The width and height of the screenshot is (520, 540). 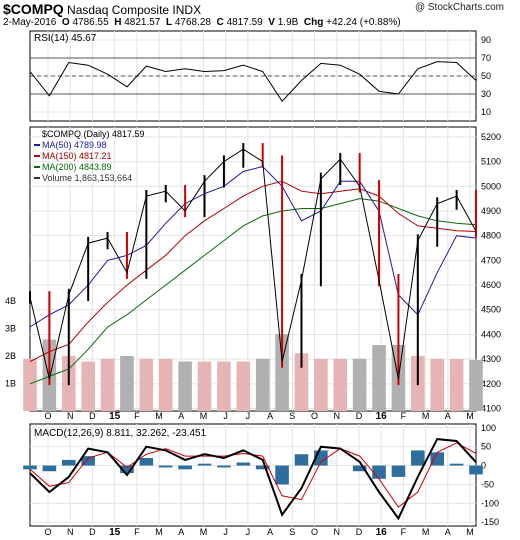 I want to click on rsi-ytick-label: 10, so click(x=486, y=112).